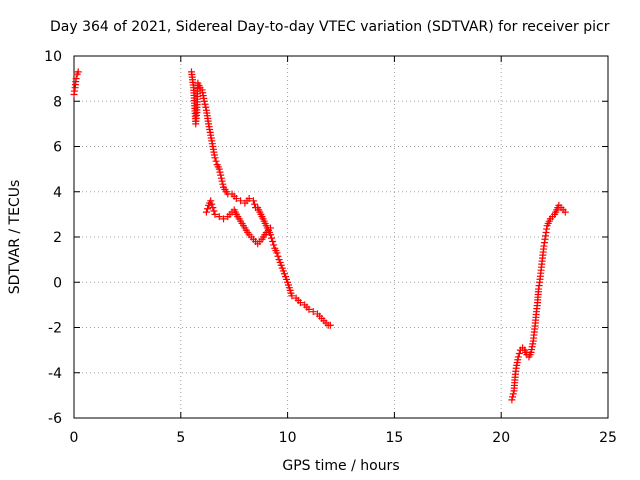  What do you see at coordinates (57, 193) in the screenshot?
I see `y-tick-label: 4` at bounding box center [57, 193].